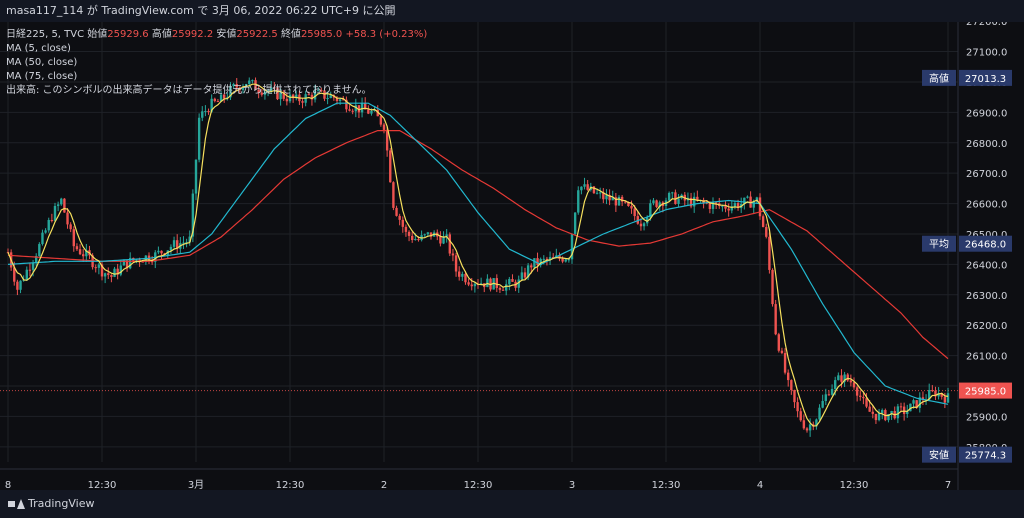 Image resolution: width=1024 pixels, height=518 pixels. What do you see at coordinates (290, 34) in the screenshot?
I see `close-label: 終値` at bounding box center [290, 34].